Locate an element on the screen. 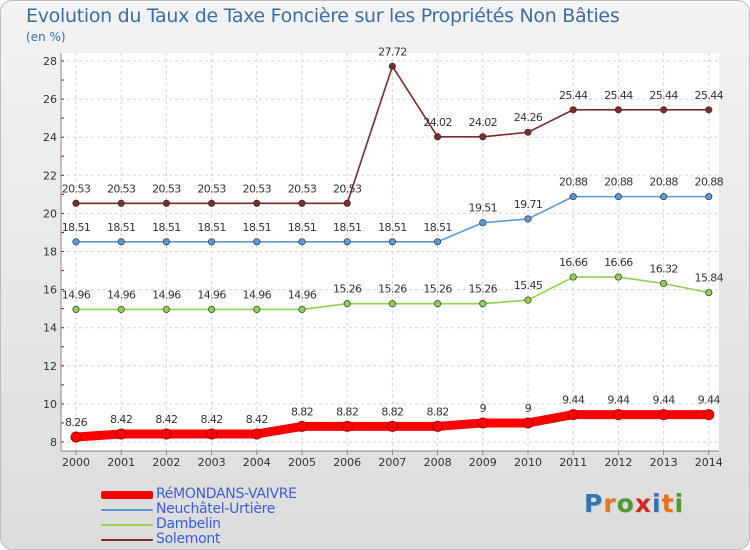 Image resolution: width=750 pixels, height=550 pixels. y-tick-label: 16 is located at coordinates (50, 290).